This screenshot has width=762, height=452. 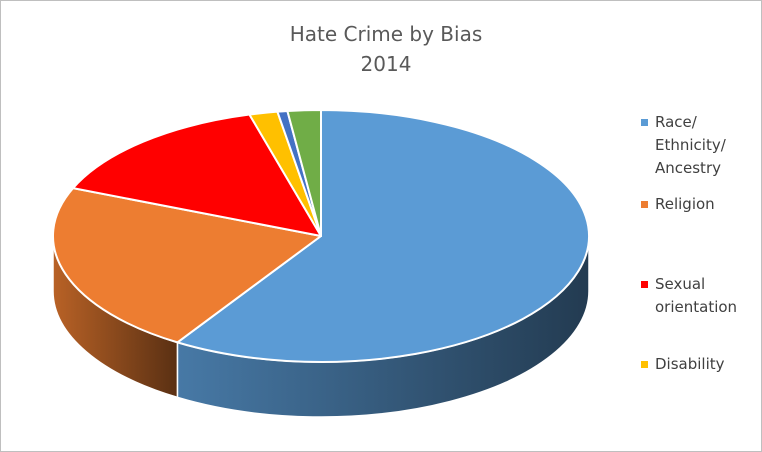 What do you see at coordinates (381, 49) in the screenshot?
I see `chart-title-block: Hate Crime by Bias 2014` at bounding box center [381, 49].